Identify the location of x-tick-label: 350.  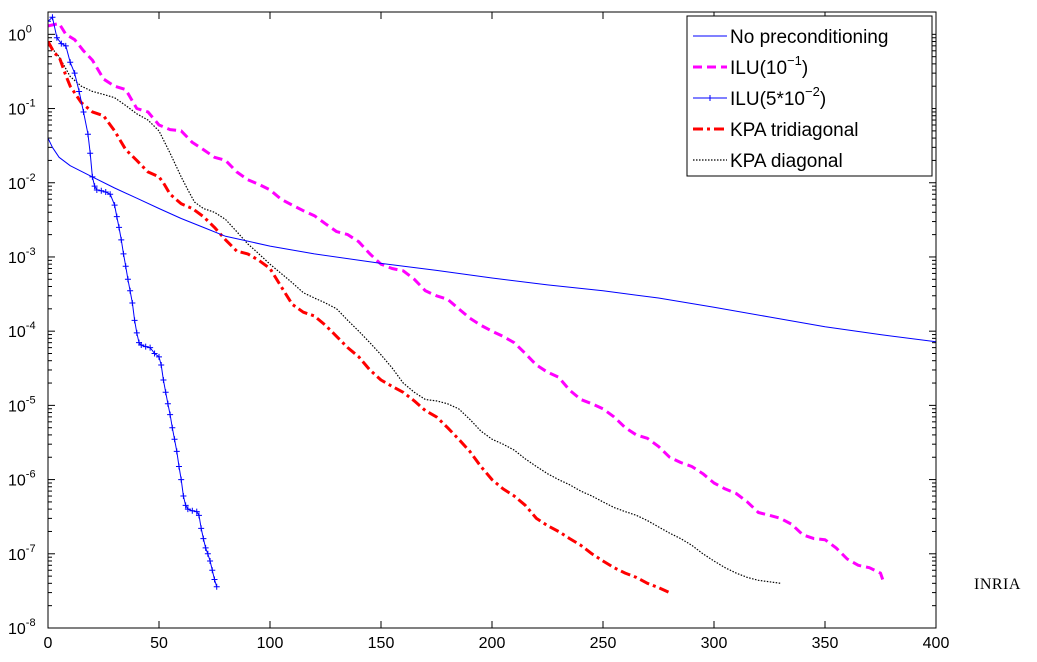
(825, 643).